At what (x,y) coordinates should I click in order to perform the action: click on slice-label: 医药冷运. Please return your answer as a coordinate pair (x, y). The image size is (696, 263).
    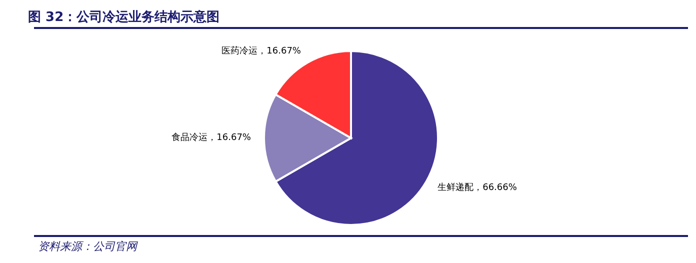
    Looking at the image, I should click on (240, 50).